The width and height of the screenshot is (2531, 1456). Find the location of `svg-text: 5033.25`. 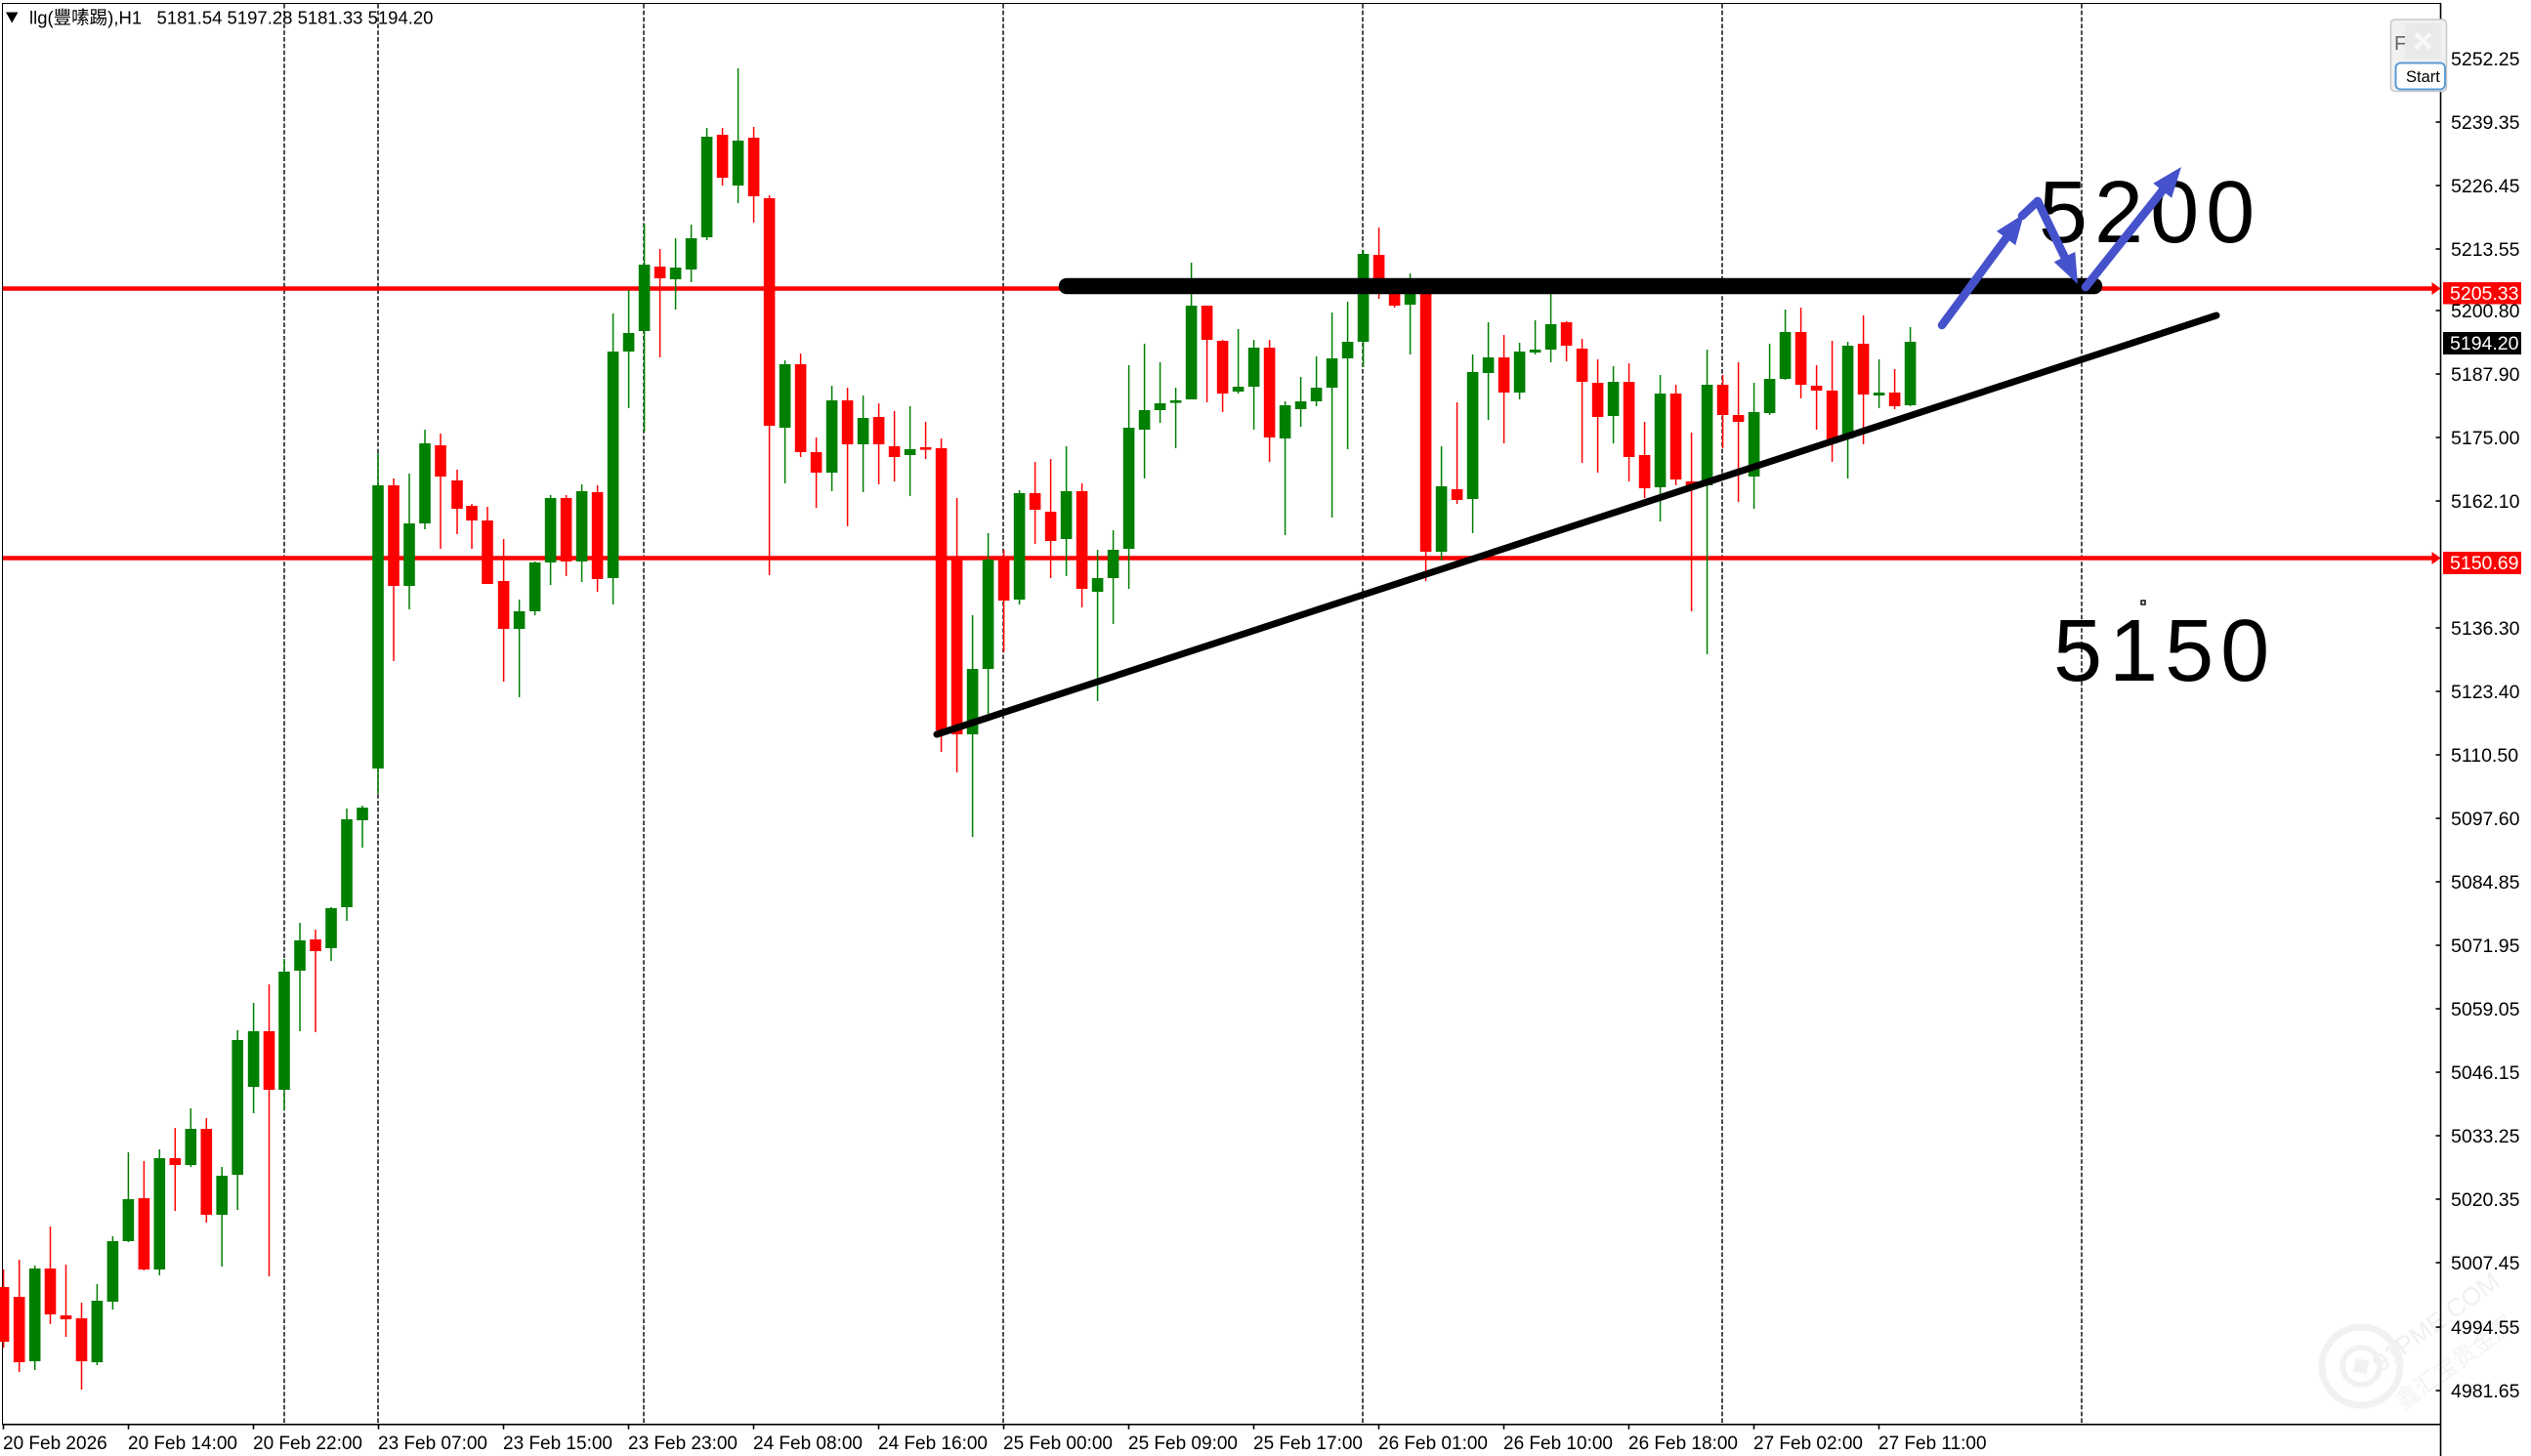

svg-text: 5033.25 is located at coordinates (2486, 1136).